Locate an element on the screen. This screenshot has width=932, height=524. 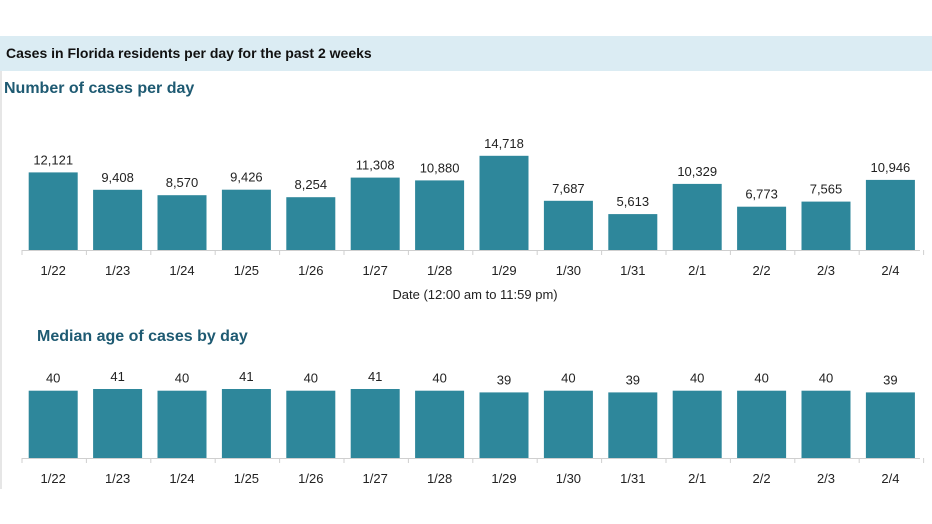
cases-x-tick-label: 2/2 is located at coordinates (762, 270).